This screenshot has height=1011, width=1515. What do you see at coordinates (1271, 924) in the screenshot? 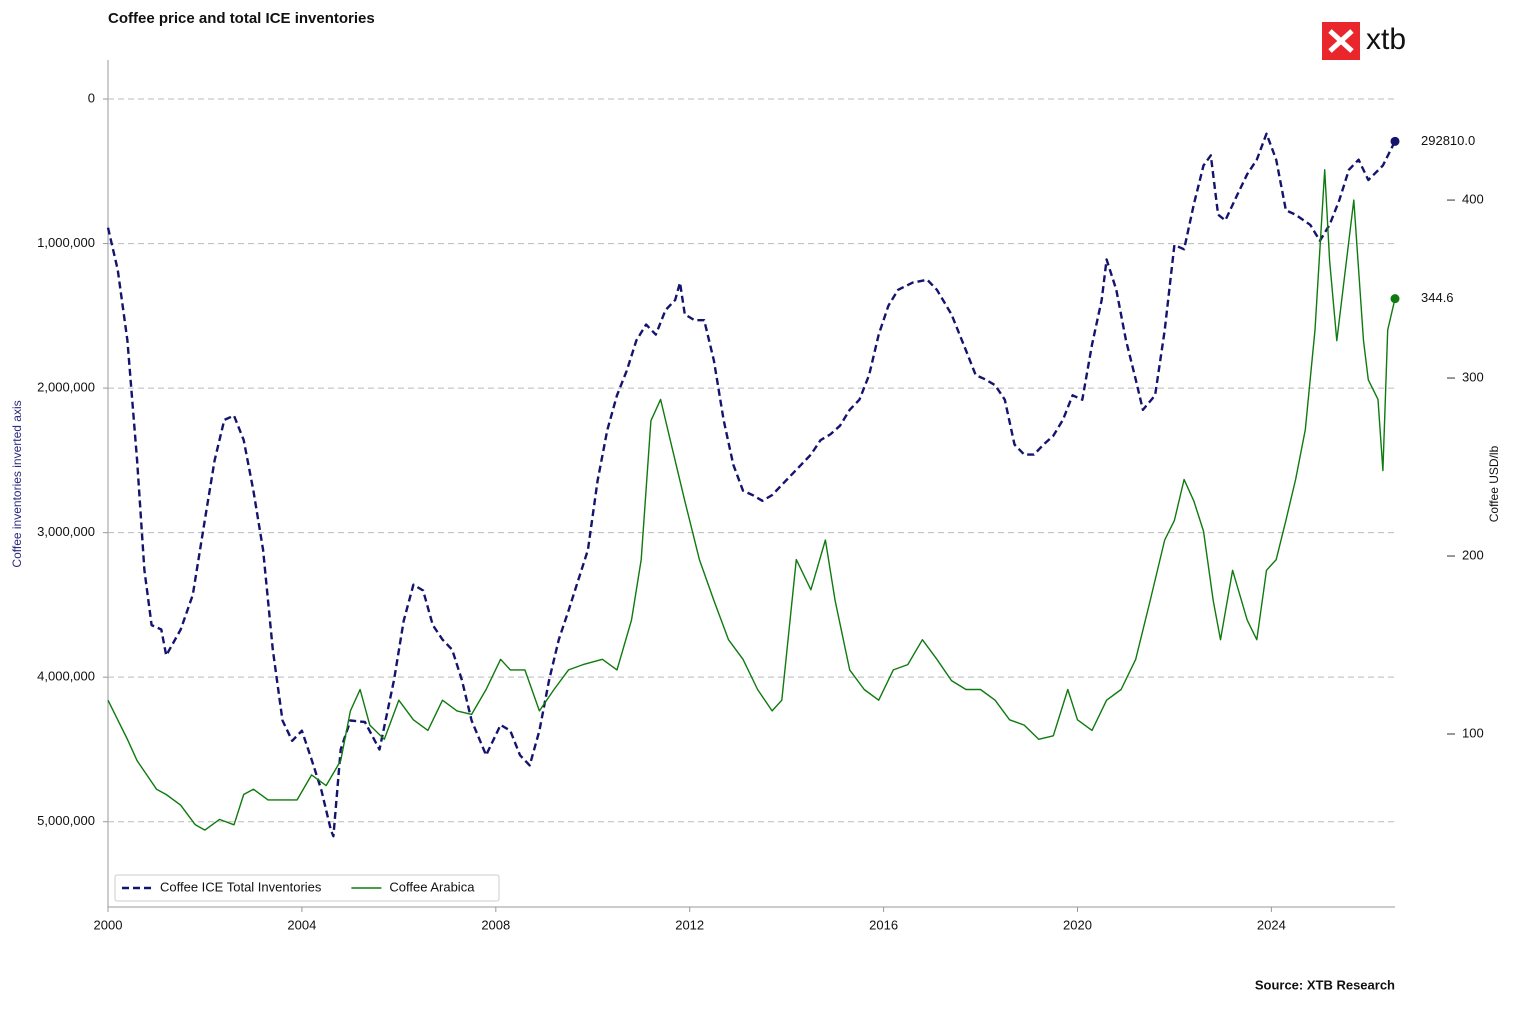
I see `x-tick-label: 2024` at bounding box center [1271, 924].